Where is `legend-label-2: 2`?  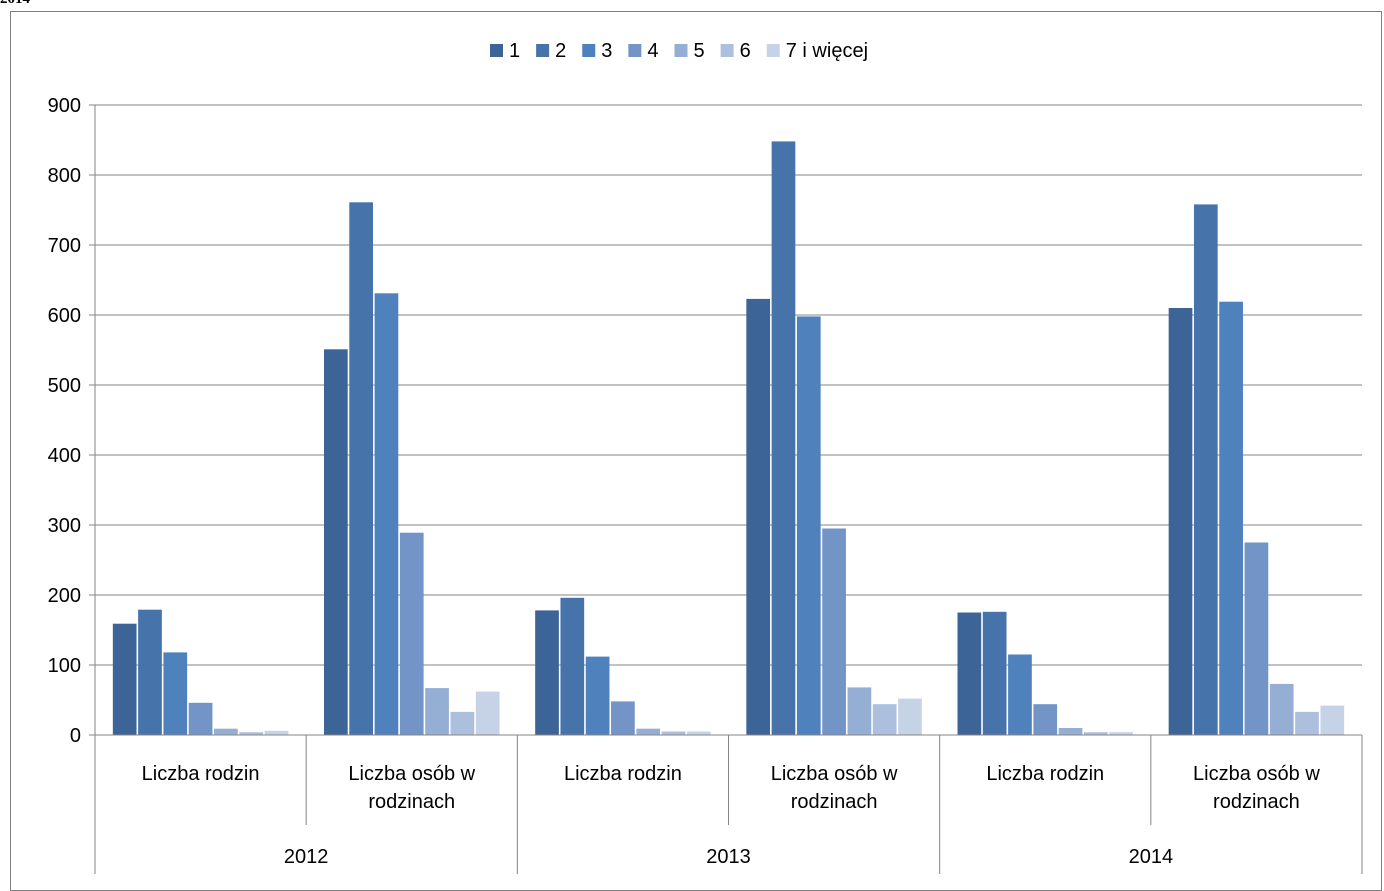 legend-label-2: 2 is located at coordinates (560, 51).